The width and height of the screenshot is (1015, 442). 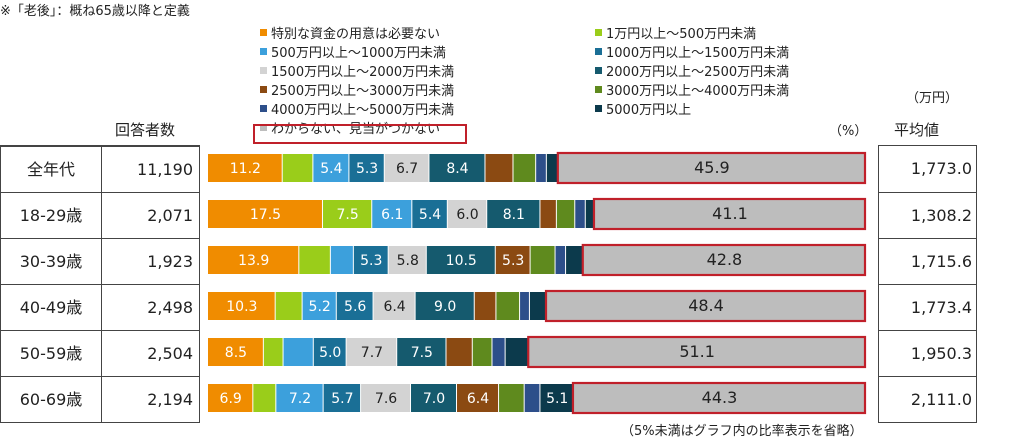 What do you see at coordinates (170, 307) in the screenshot?
I see `respondent-count: 2,498` at bounding box center [170, 307].